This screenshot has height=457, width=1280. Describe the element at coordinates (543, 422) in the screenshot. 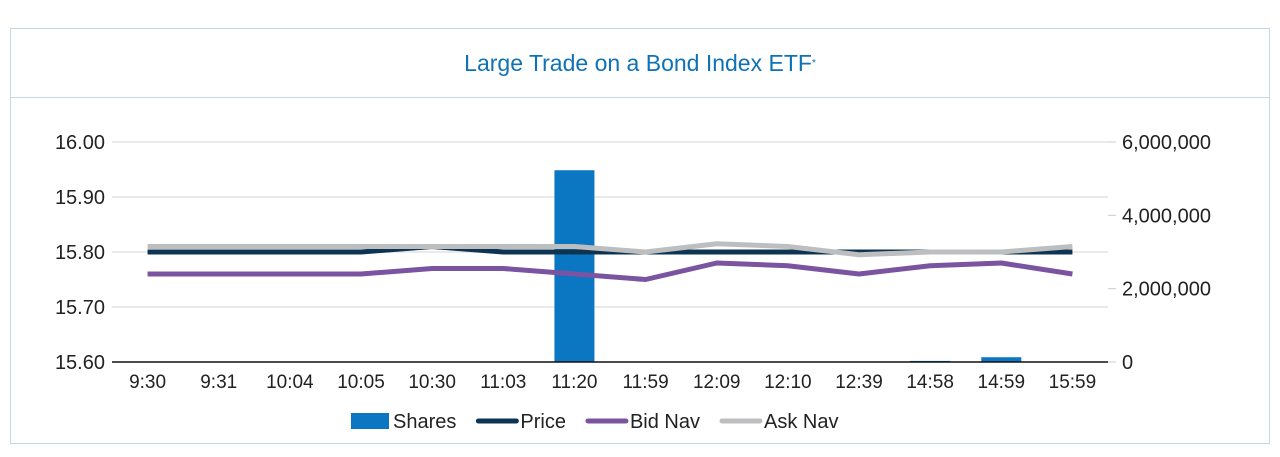

I see `legend-label: Price` at that location.